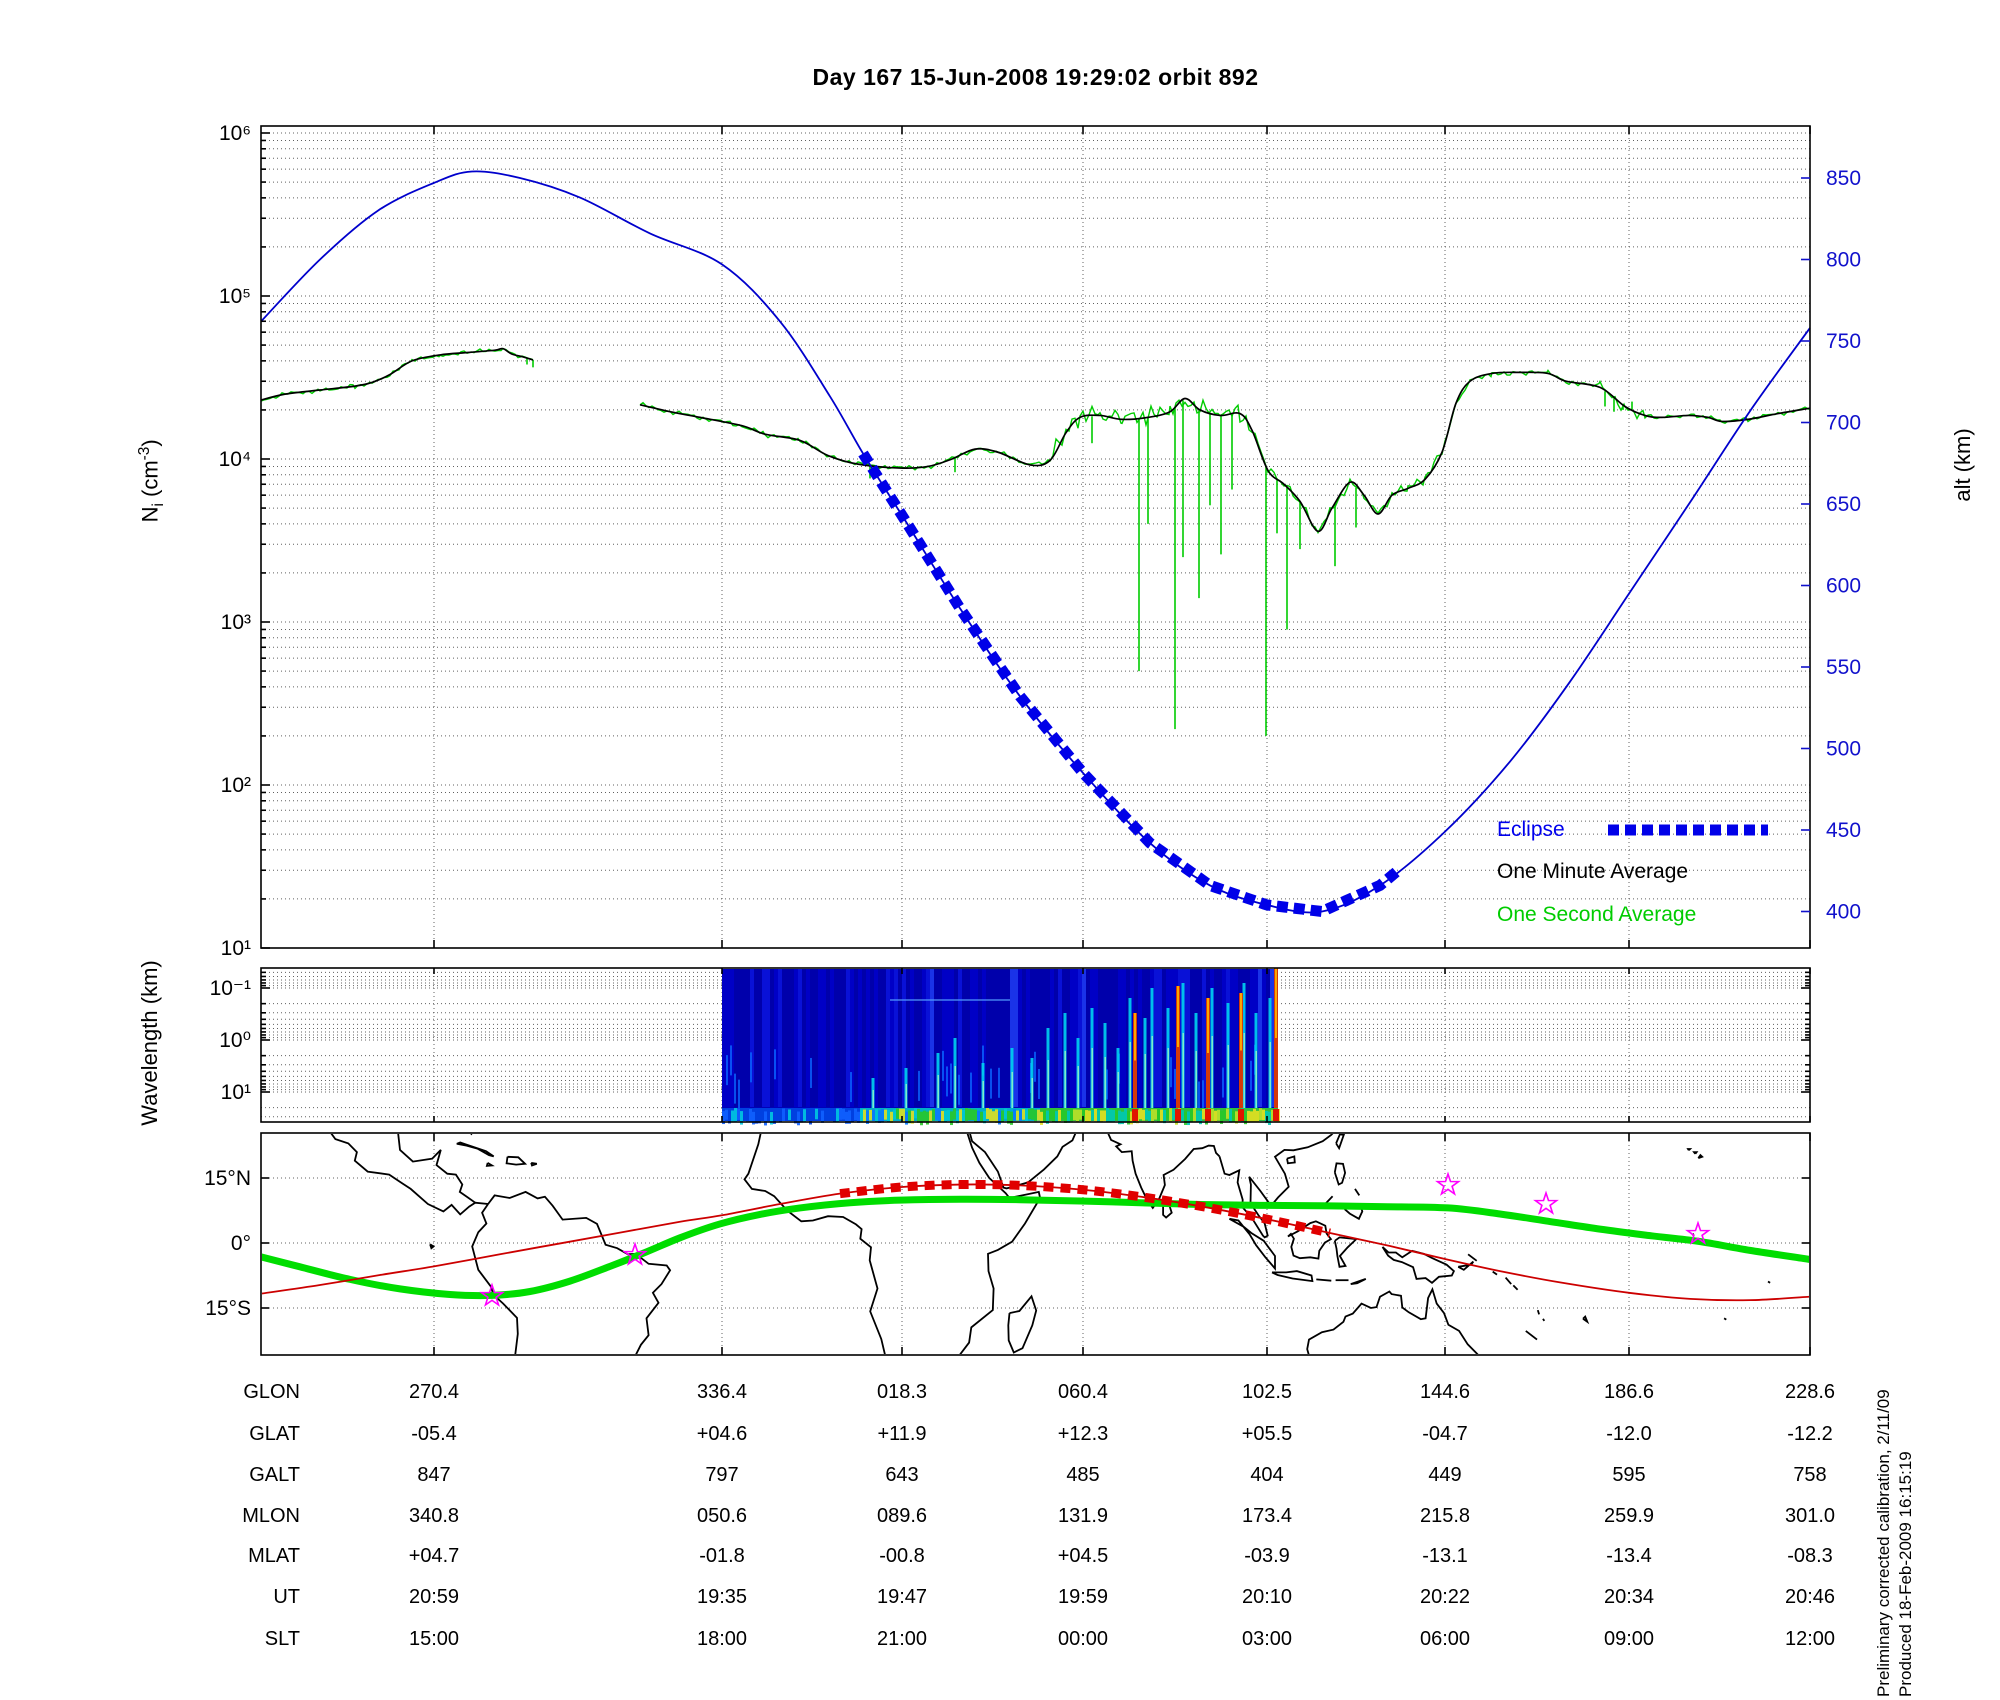  Describe the element at coordinates (1083, 1597) in the screenshot. I see `table-cell-ut: 19:59` at that location.